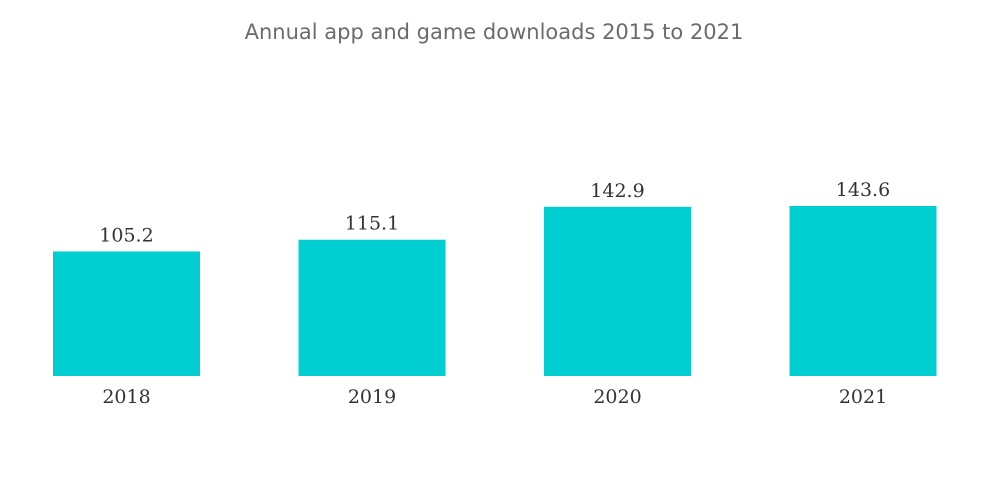 This screenshot has height=504, width=1000. I want to click on bar-2019, so click(372, 307).